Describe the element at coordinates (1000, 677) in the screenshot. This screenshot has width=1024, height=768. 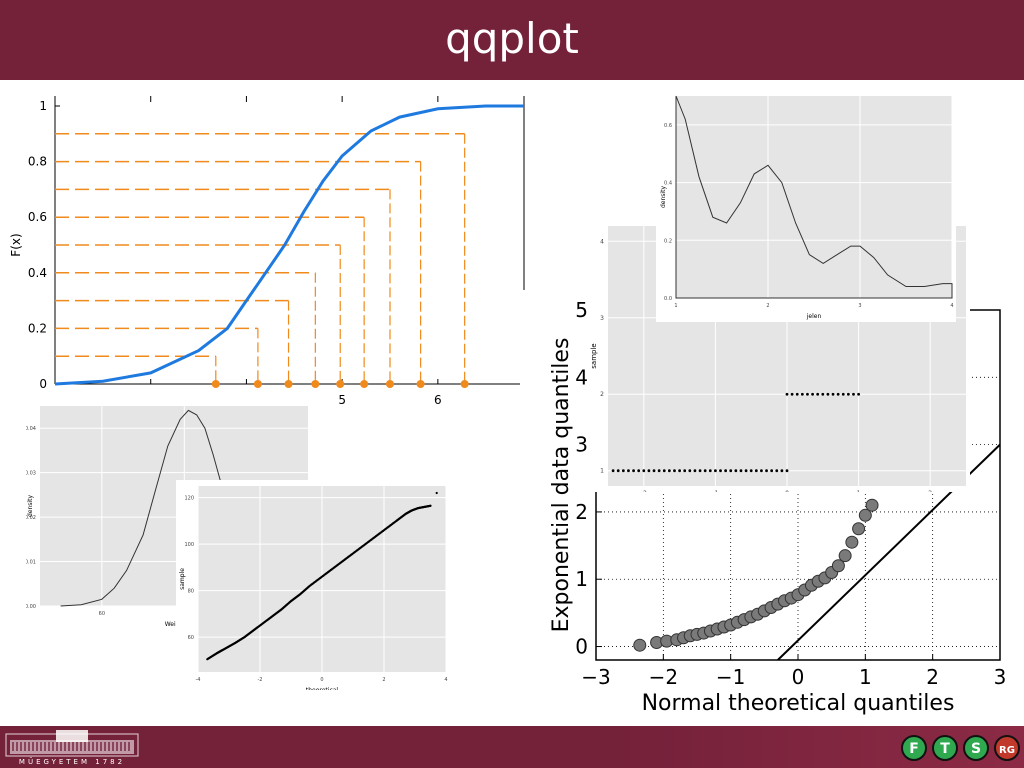
I see `x-tick-label: 3` at that location.